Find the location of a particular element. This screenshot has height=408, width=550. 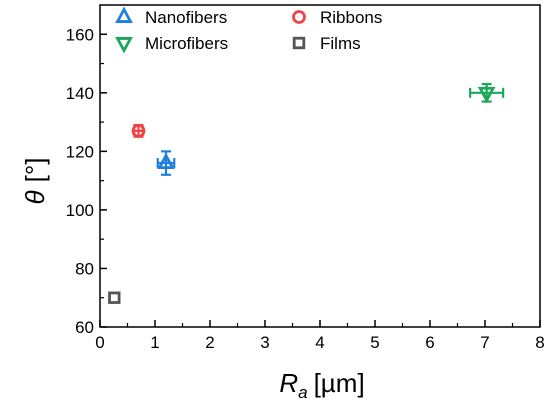

y-axis-title: θ [°] is located at coordinates (35, 181).